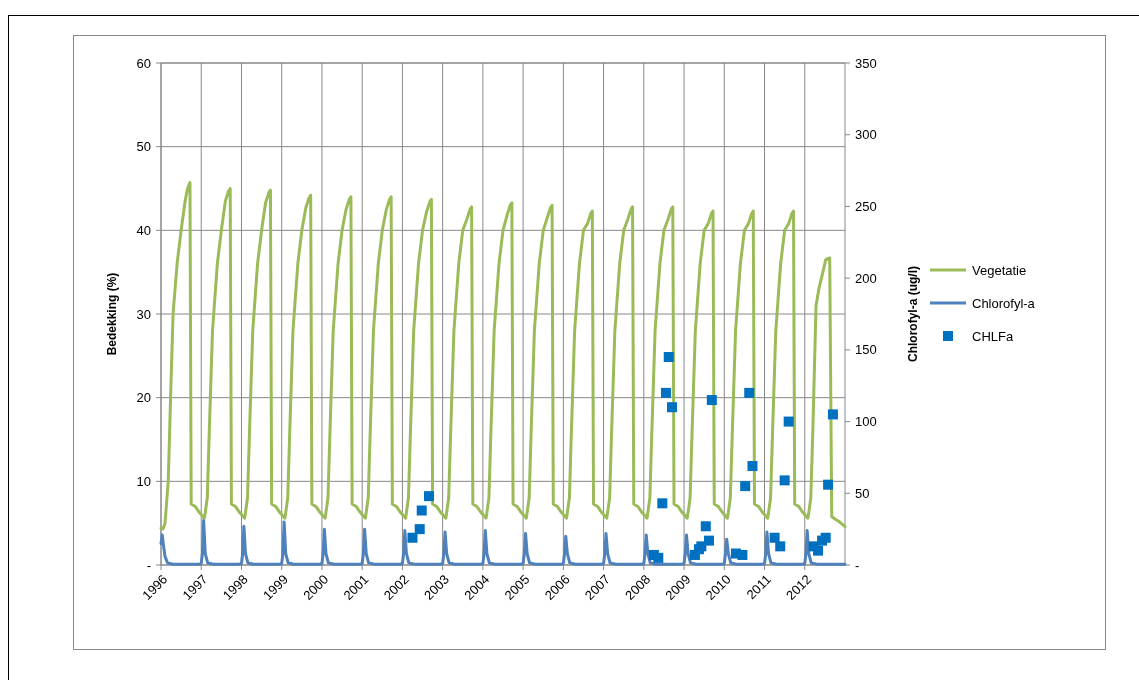  Describe the element at coordinates (143, 314) in the screenshot. I see `y-tick-label: 30` at that location.